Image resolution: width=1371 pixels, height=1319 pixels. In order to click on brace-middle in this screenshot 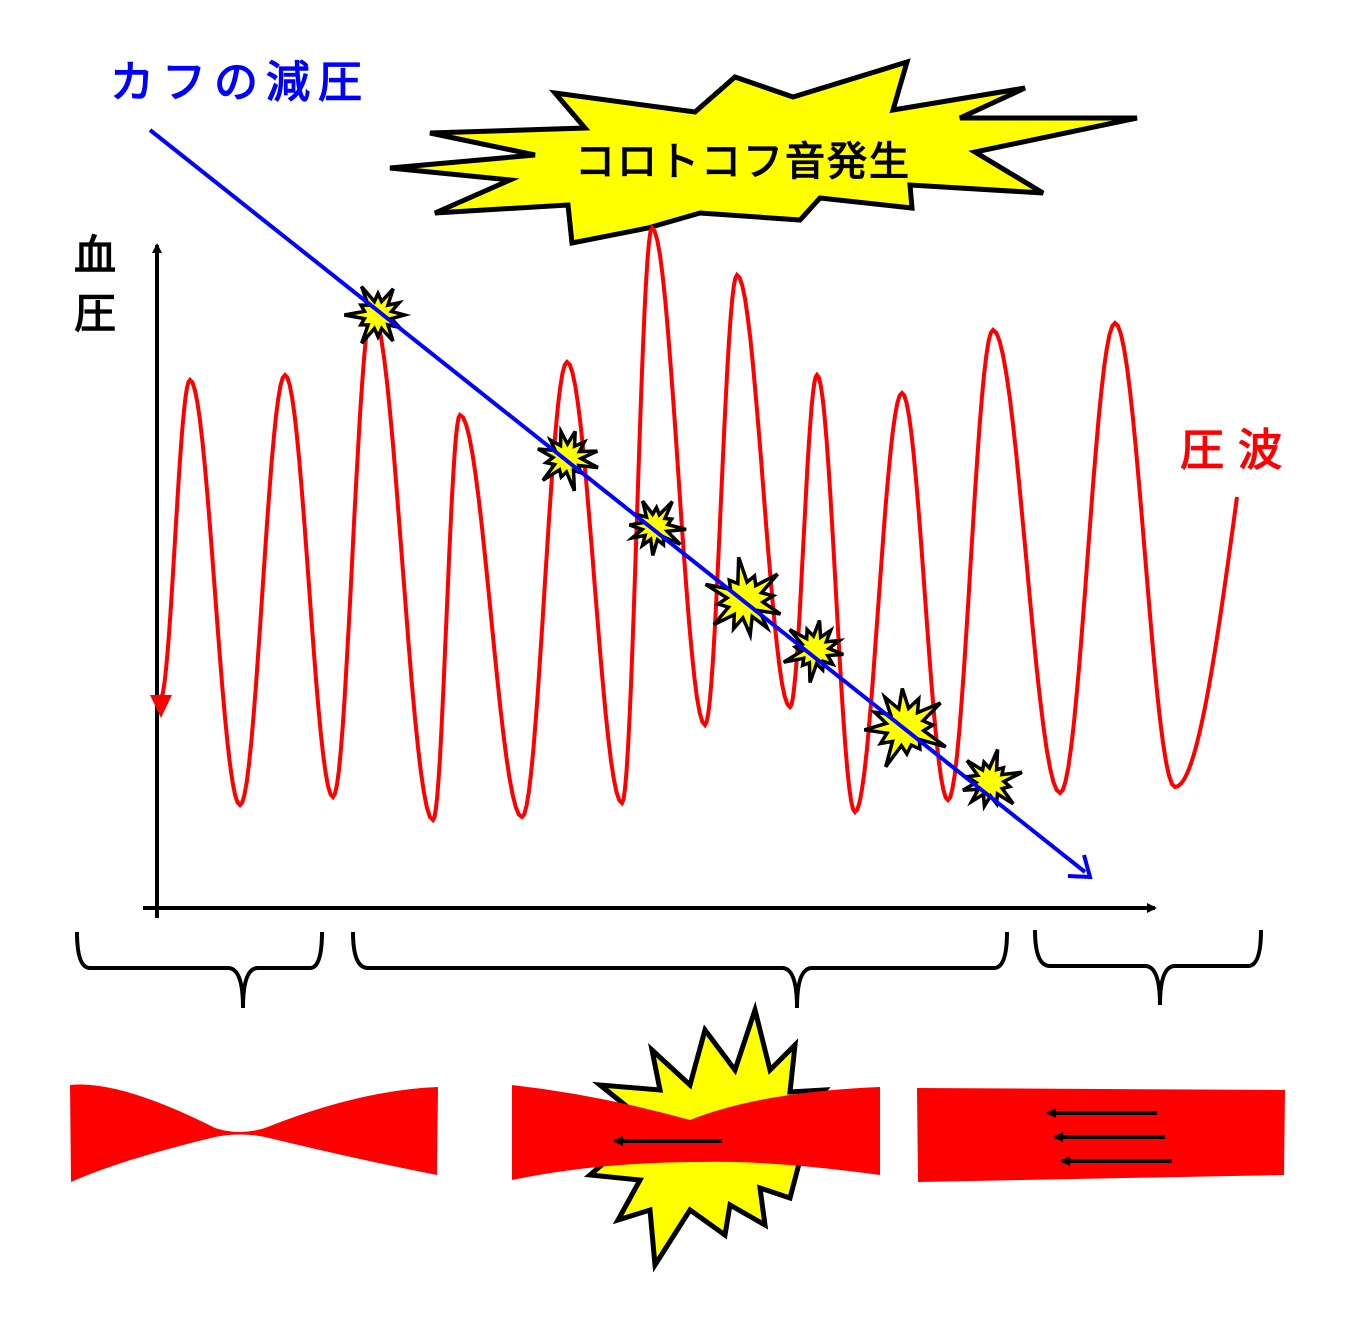, I will do `click(680, 970)`.